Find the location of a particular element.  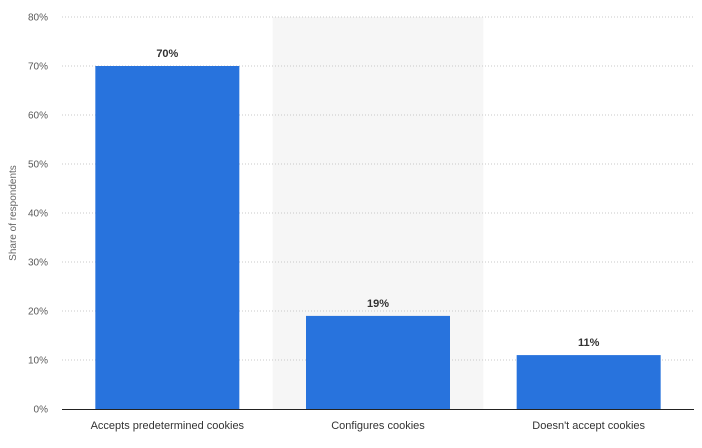

y-tick-label: 80% is located at coordinates (38, 18).